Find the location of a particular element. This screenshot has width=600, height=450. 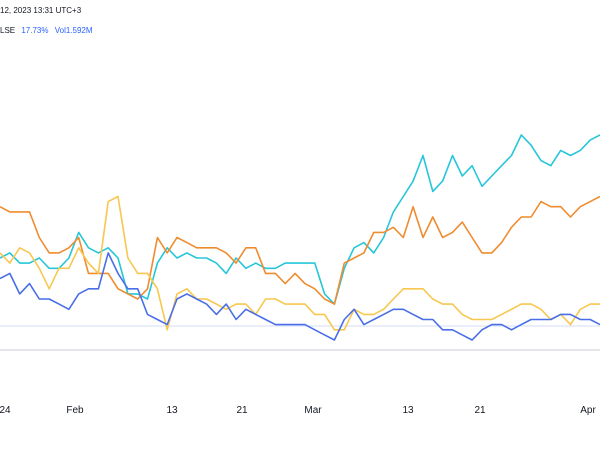

timestamp: 12, 2023 13:31 UTC+3 is located at coordinates (41, 10).